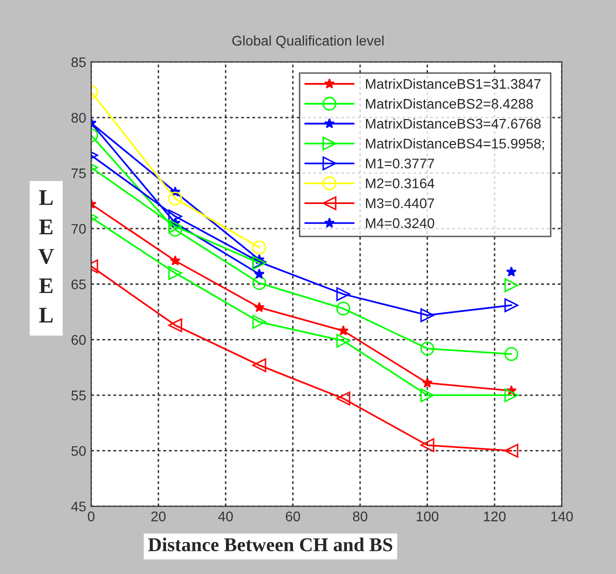  What do you see at coordinates (400, 163) in the screenshot?
I see `legend-label: M1=0.3777` at bounding box center [400, 163].